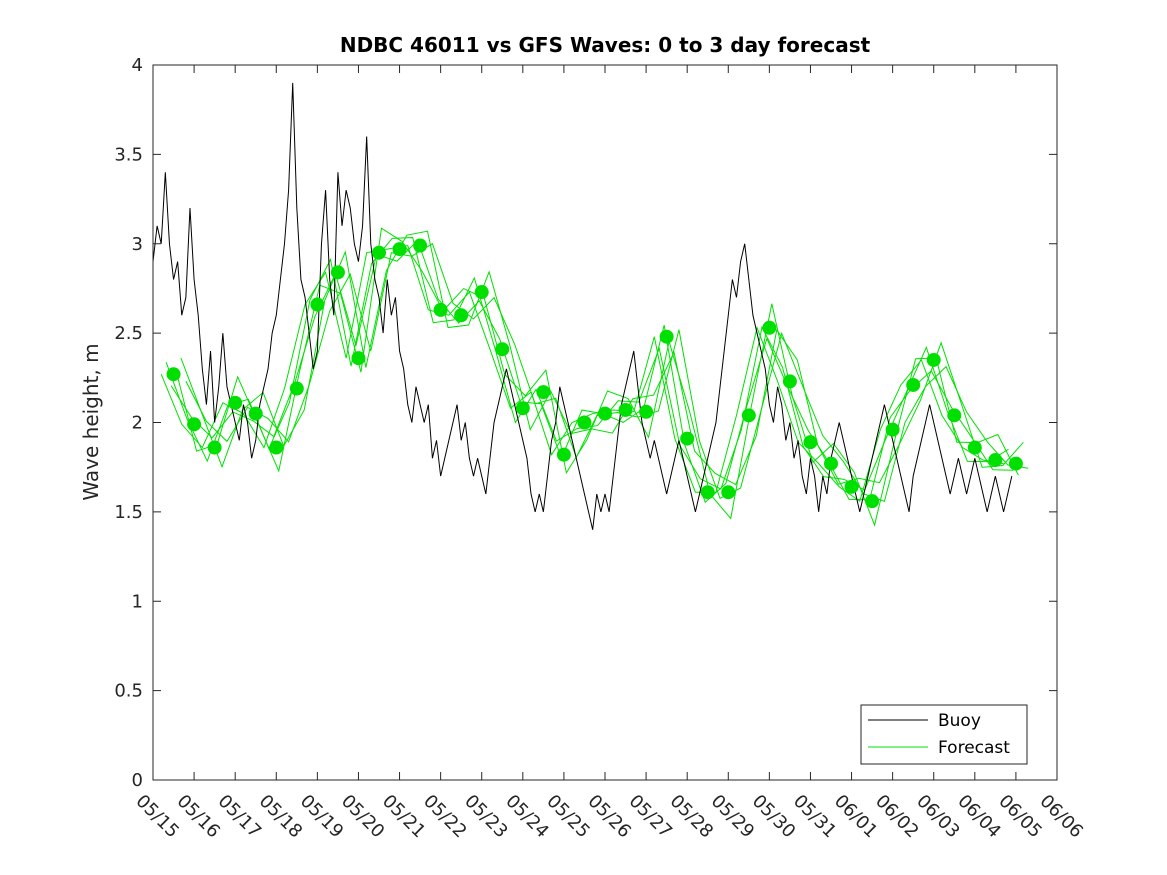 The image size is (1167, 875). What do you see at coordinates (979, 817) in the screenshot?
I see `x-tick-label: 06/04` at bounding box center [979, 817].